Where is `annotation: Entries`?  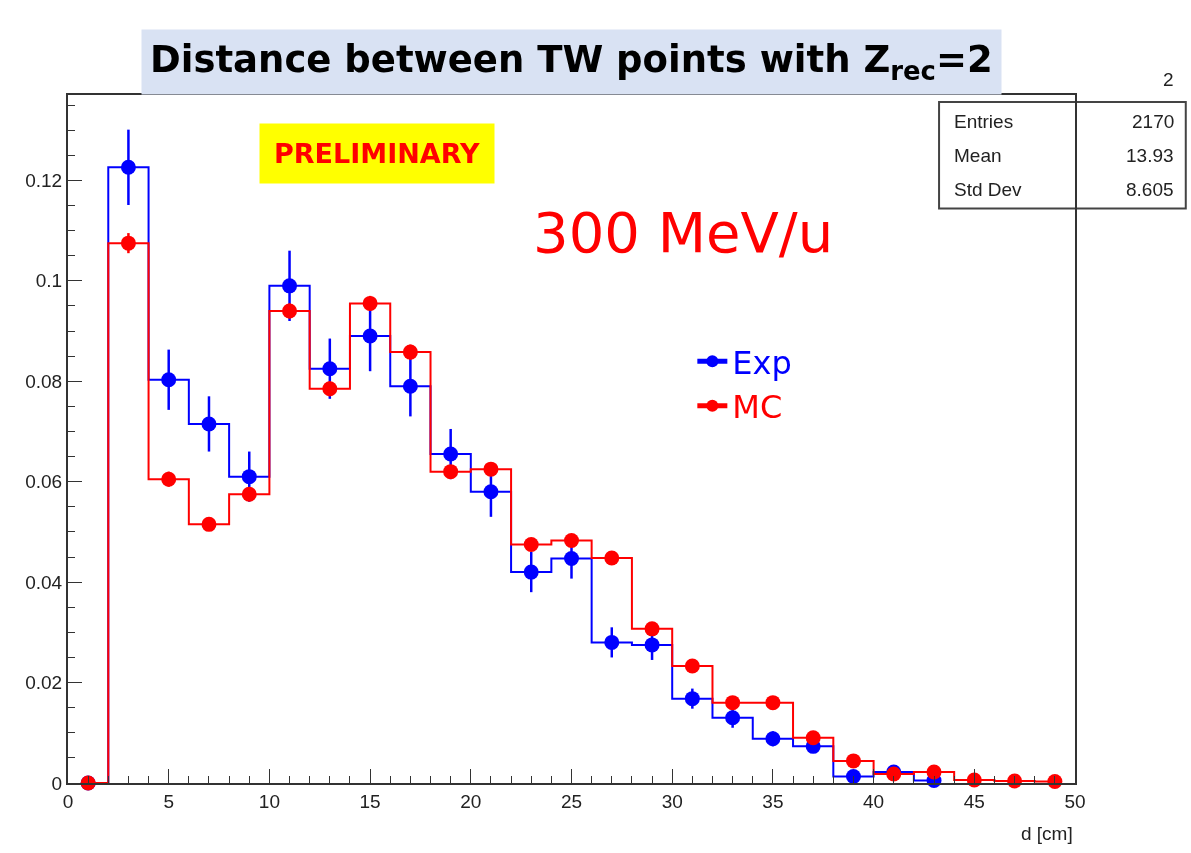 annotation: Entries is located at coordinates (984, 121).